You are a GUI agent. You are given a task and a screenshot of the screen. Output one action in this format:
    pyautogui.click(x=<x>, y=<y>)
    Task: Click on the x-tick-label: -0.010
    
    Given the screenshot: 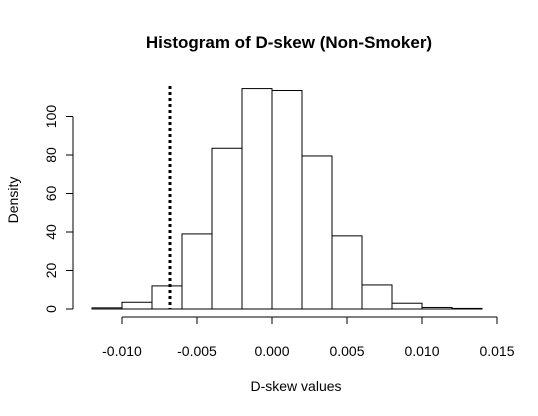 What is the action you would take?
    pyautogui.click(x=122, y=351)
    